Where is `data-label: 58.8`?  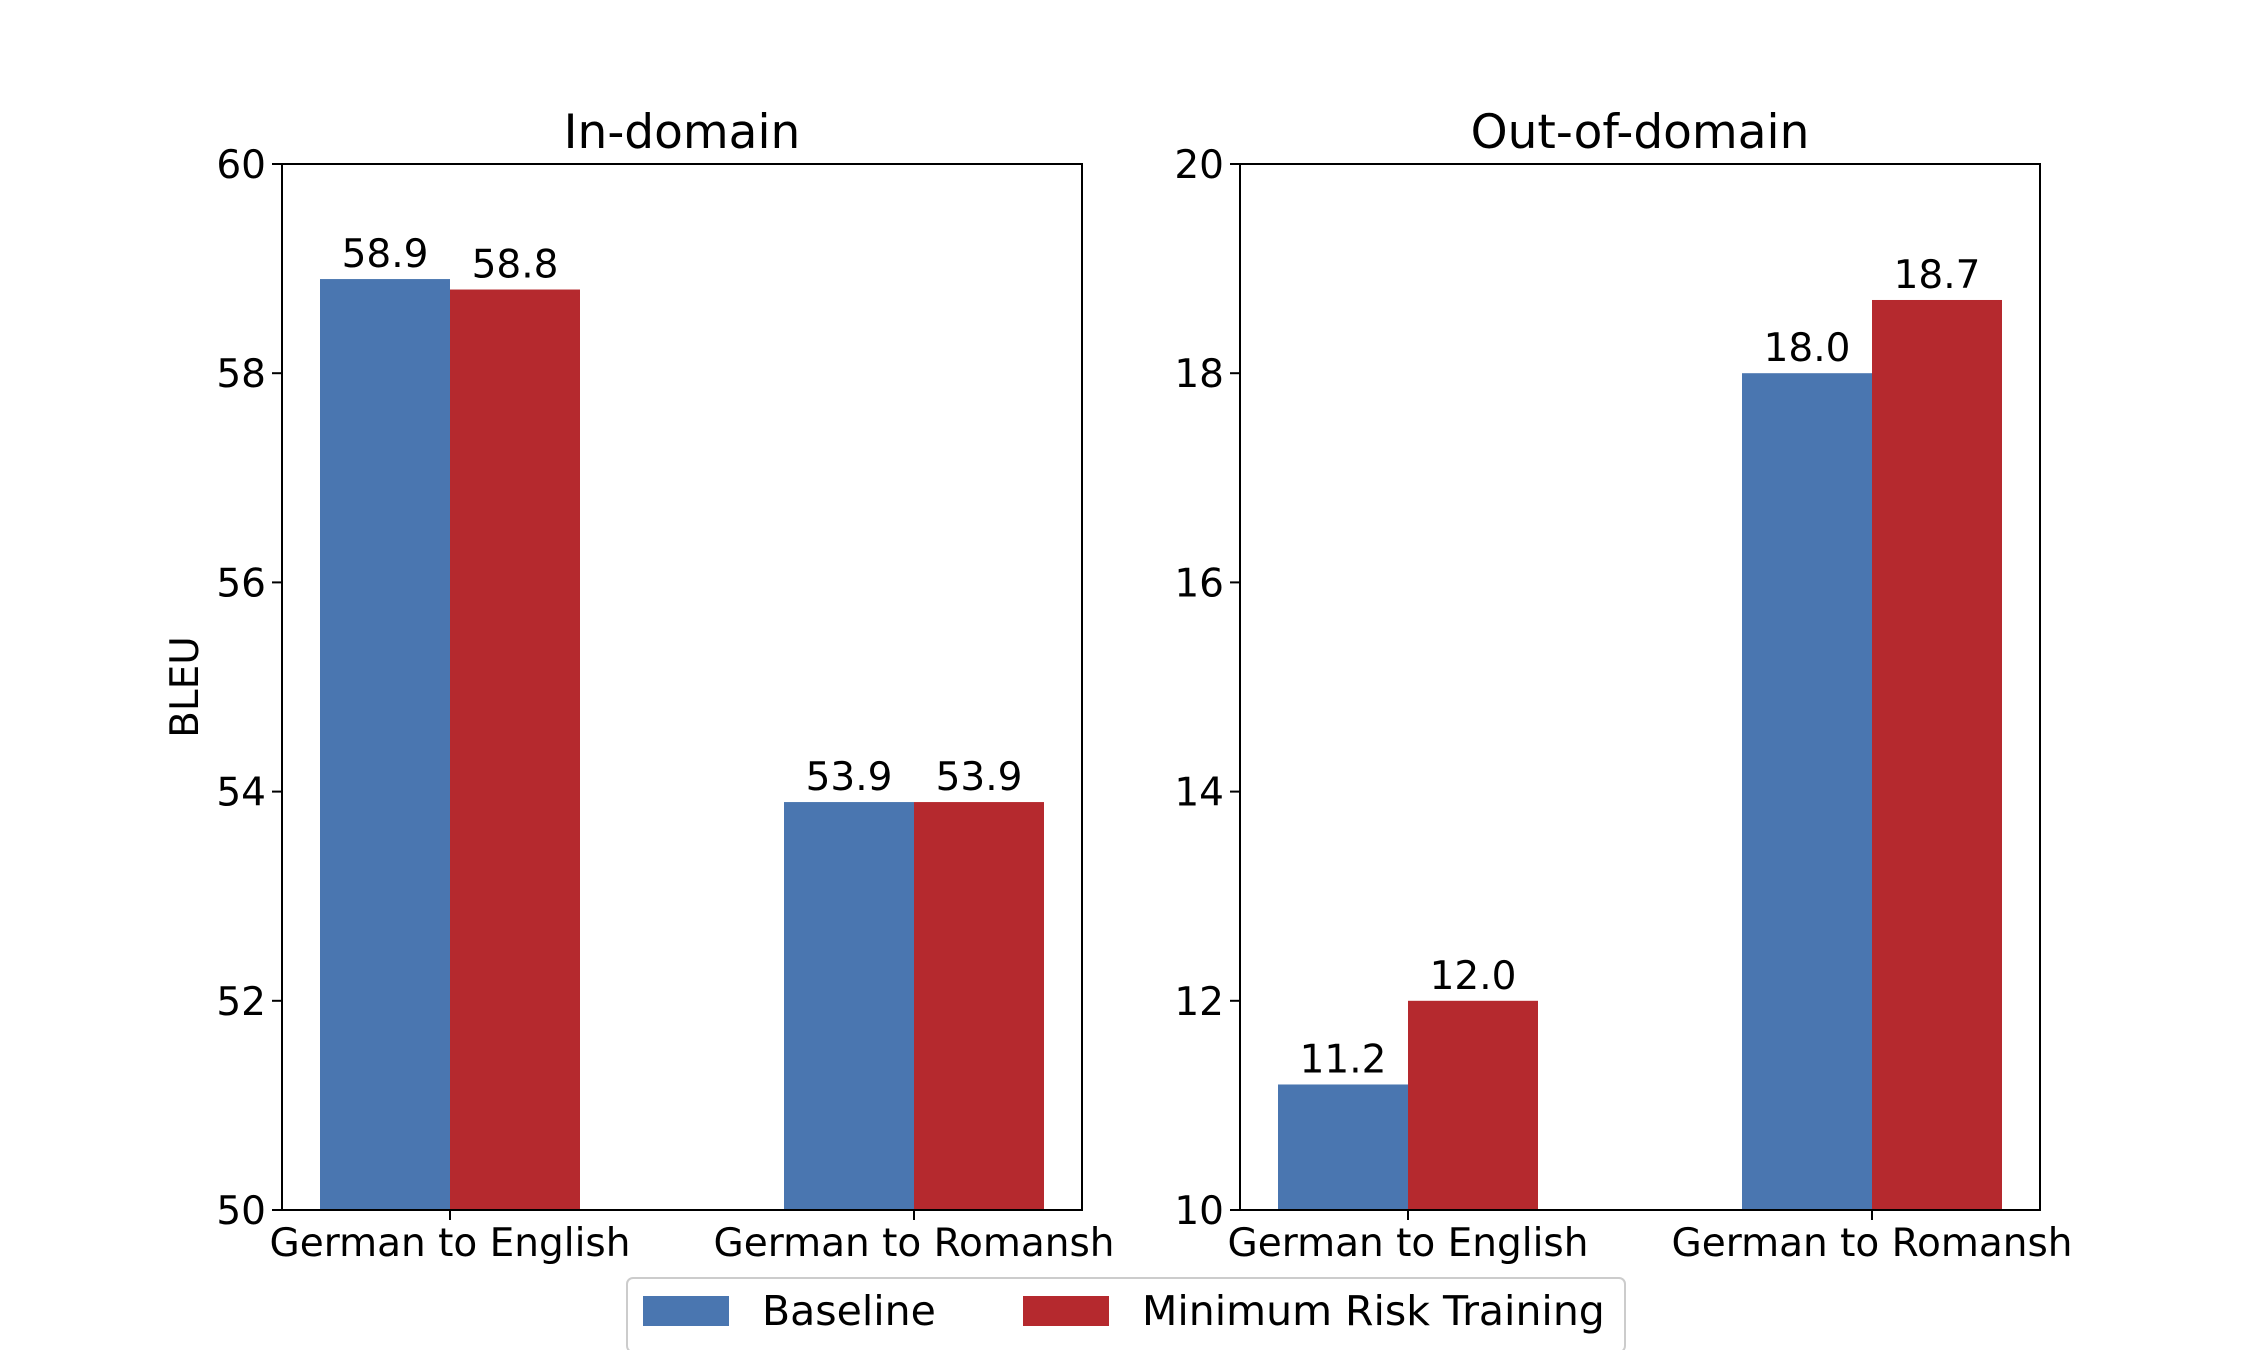
data-label: 58.8 is located at coordinates (515, 265).